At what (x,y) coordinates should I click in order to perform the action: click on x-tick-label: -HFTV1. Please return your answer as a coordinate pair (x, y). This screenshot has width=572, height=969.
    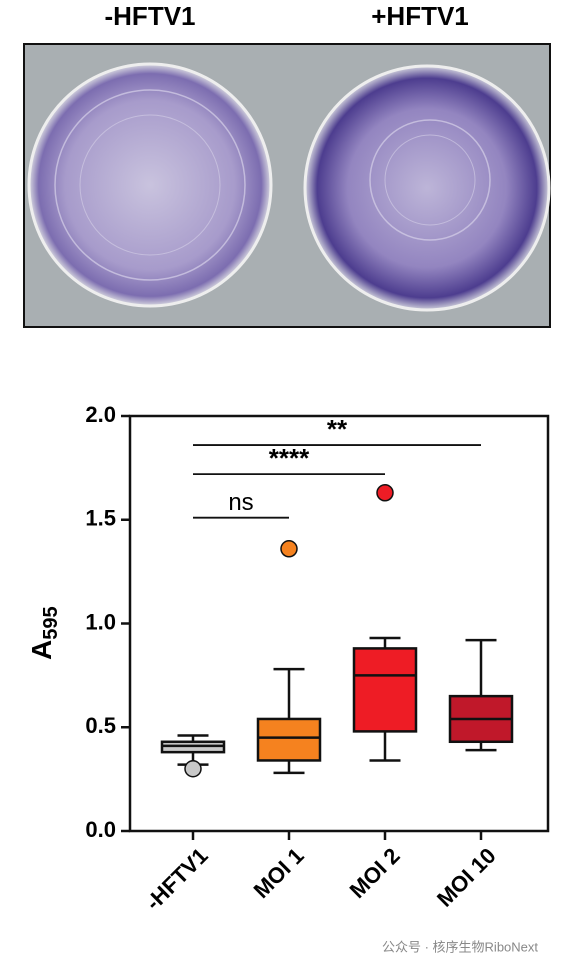
    Looking at the image, I should click on (177, 879).